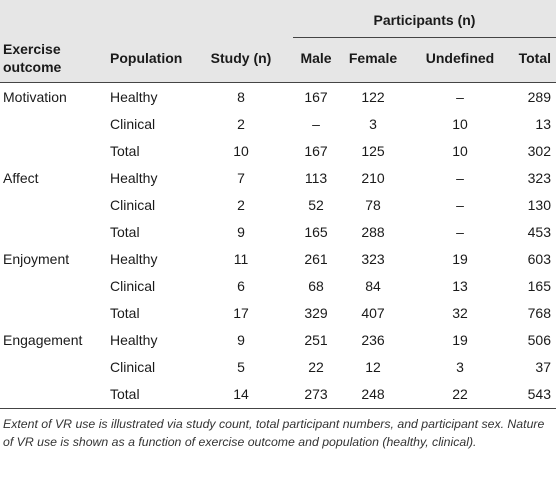 The image size is (556, 503). What do you see at coordinates (539, 205) in the screenshot?
I see `table-cell: 130` at bounding box center [539, 205].